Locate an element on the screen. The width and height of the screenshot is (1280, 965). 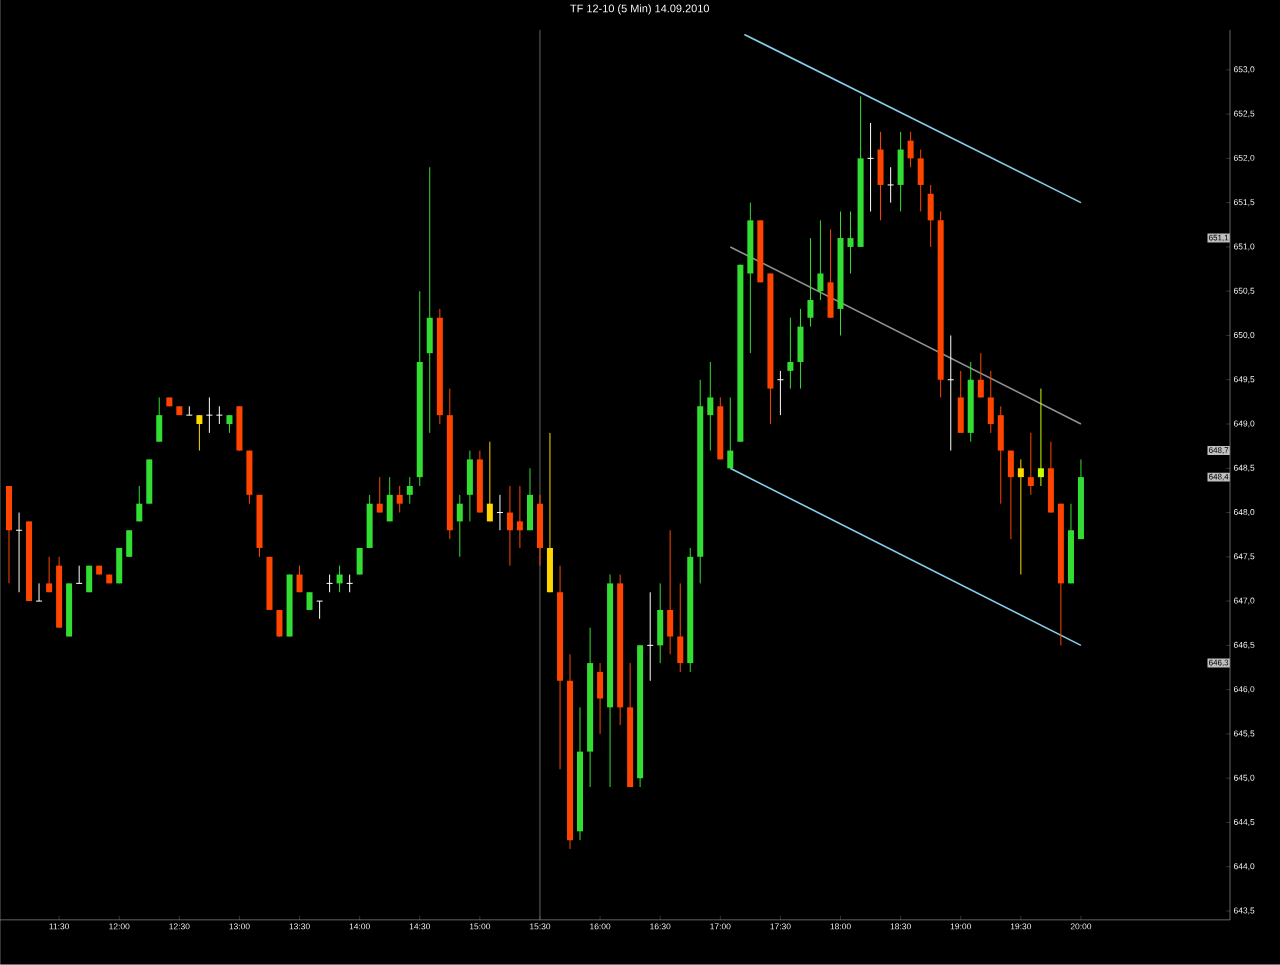
y-tick-label: 647,5 is located at coordinates (1244, 557).